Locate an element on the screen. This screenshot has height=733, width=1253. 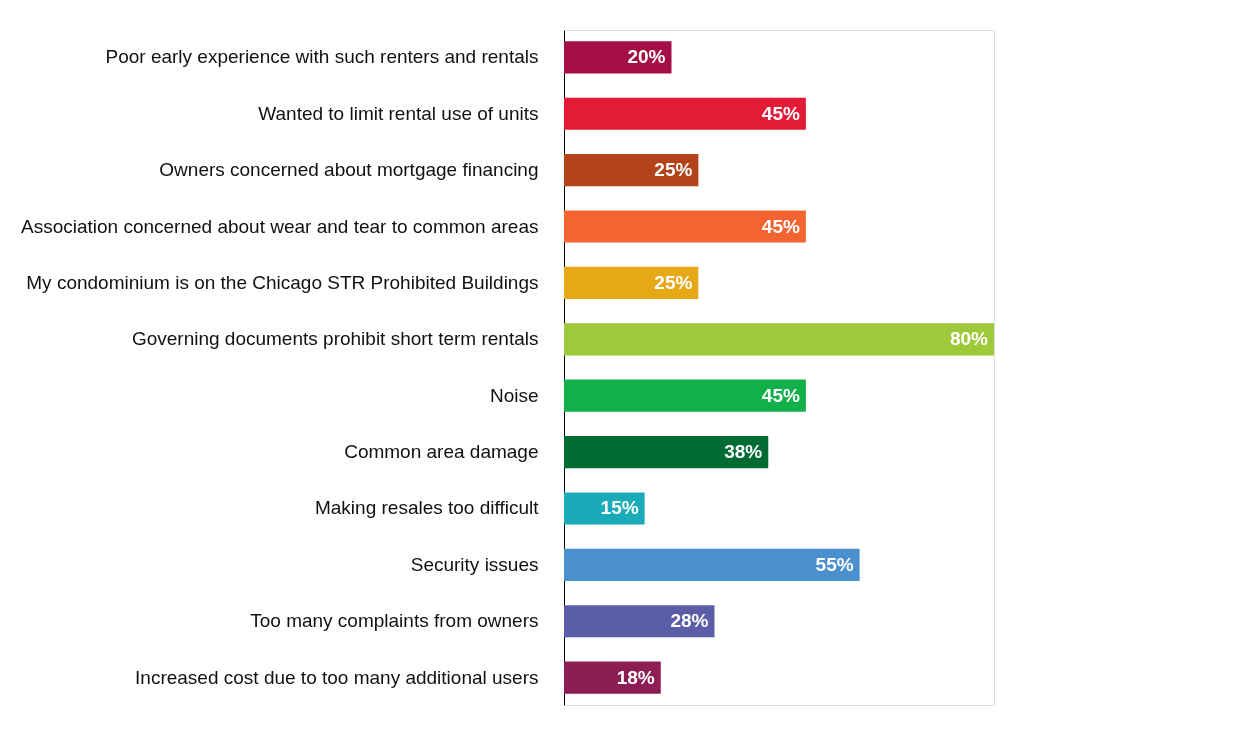
y-tick-label: Governing documents prohibit short term rentals is located at coordinates (335, 339).